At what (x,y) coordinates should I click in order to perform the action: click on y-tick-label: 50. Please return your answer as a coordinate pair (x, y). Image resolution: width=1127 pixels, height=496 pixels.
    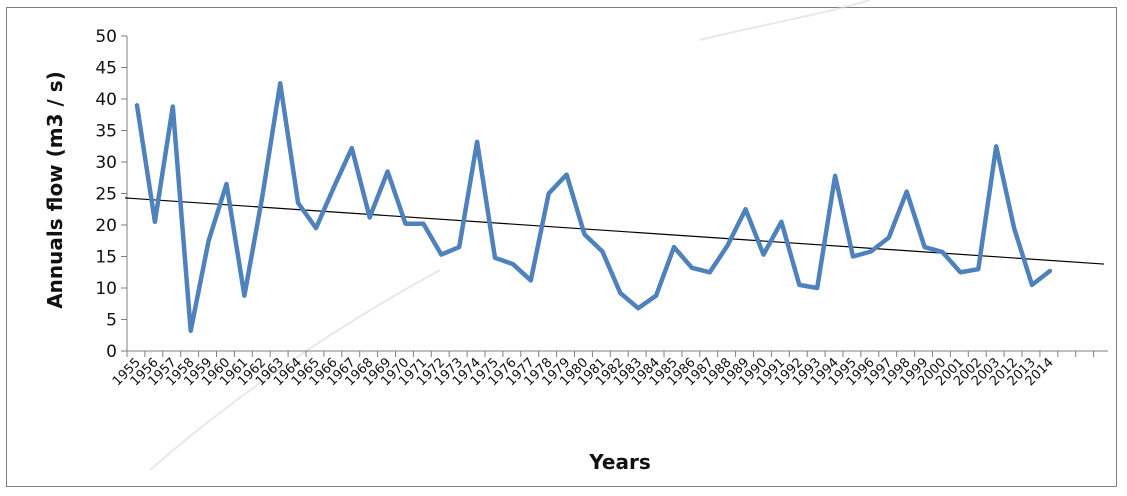
    Looking at the image, I should click on (106, 37).